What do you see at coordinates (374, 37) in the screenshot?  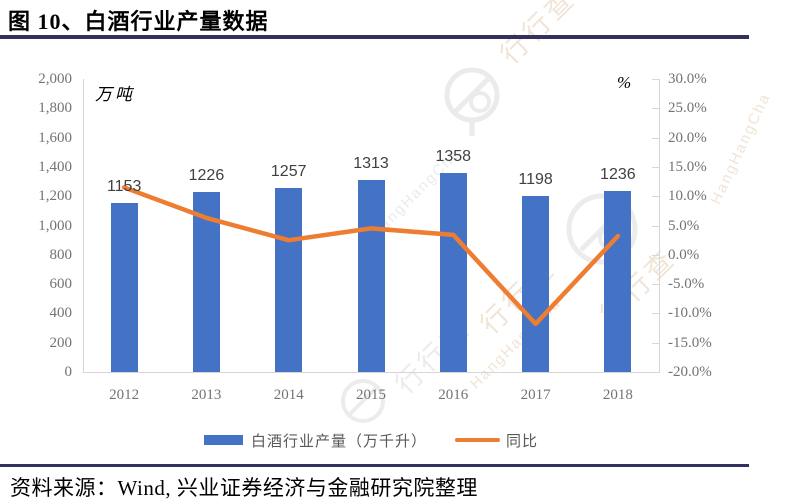 I see `title-divider` at bounding box center [374, 37].